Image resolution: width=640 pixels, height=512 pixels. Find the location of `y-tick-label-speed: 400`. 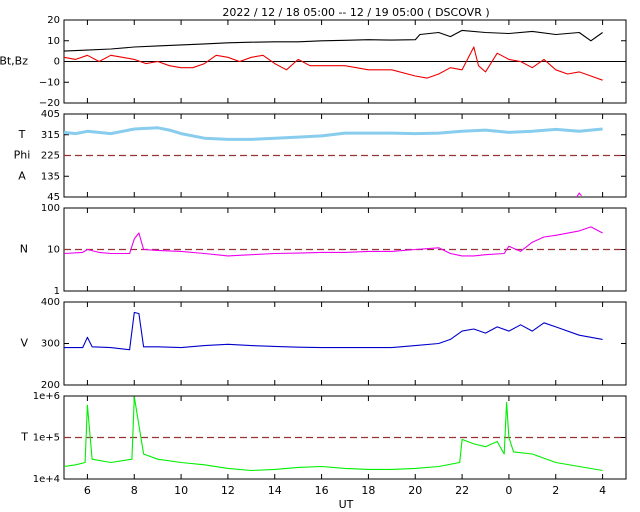

y-tick-label-speed: 400 is located at coordinates (50, 302).